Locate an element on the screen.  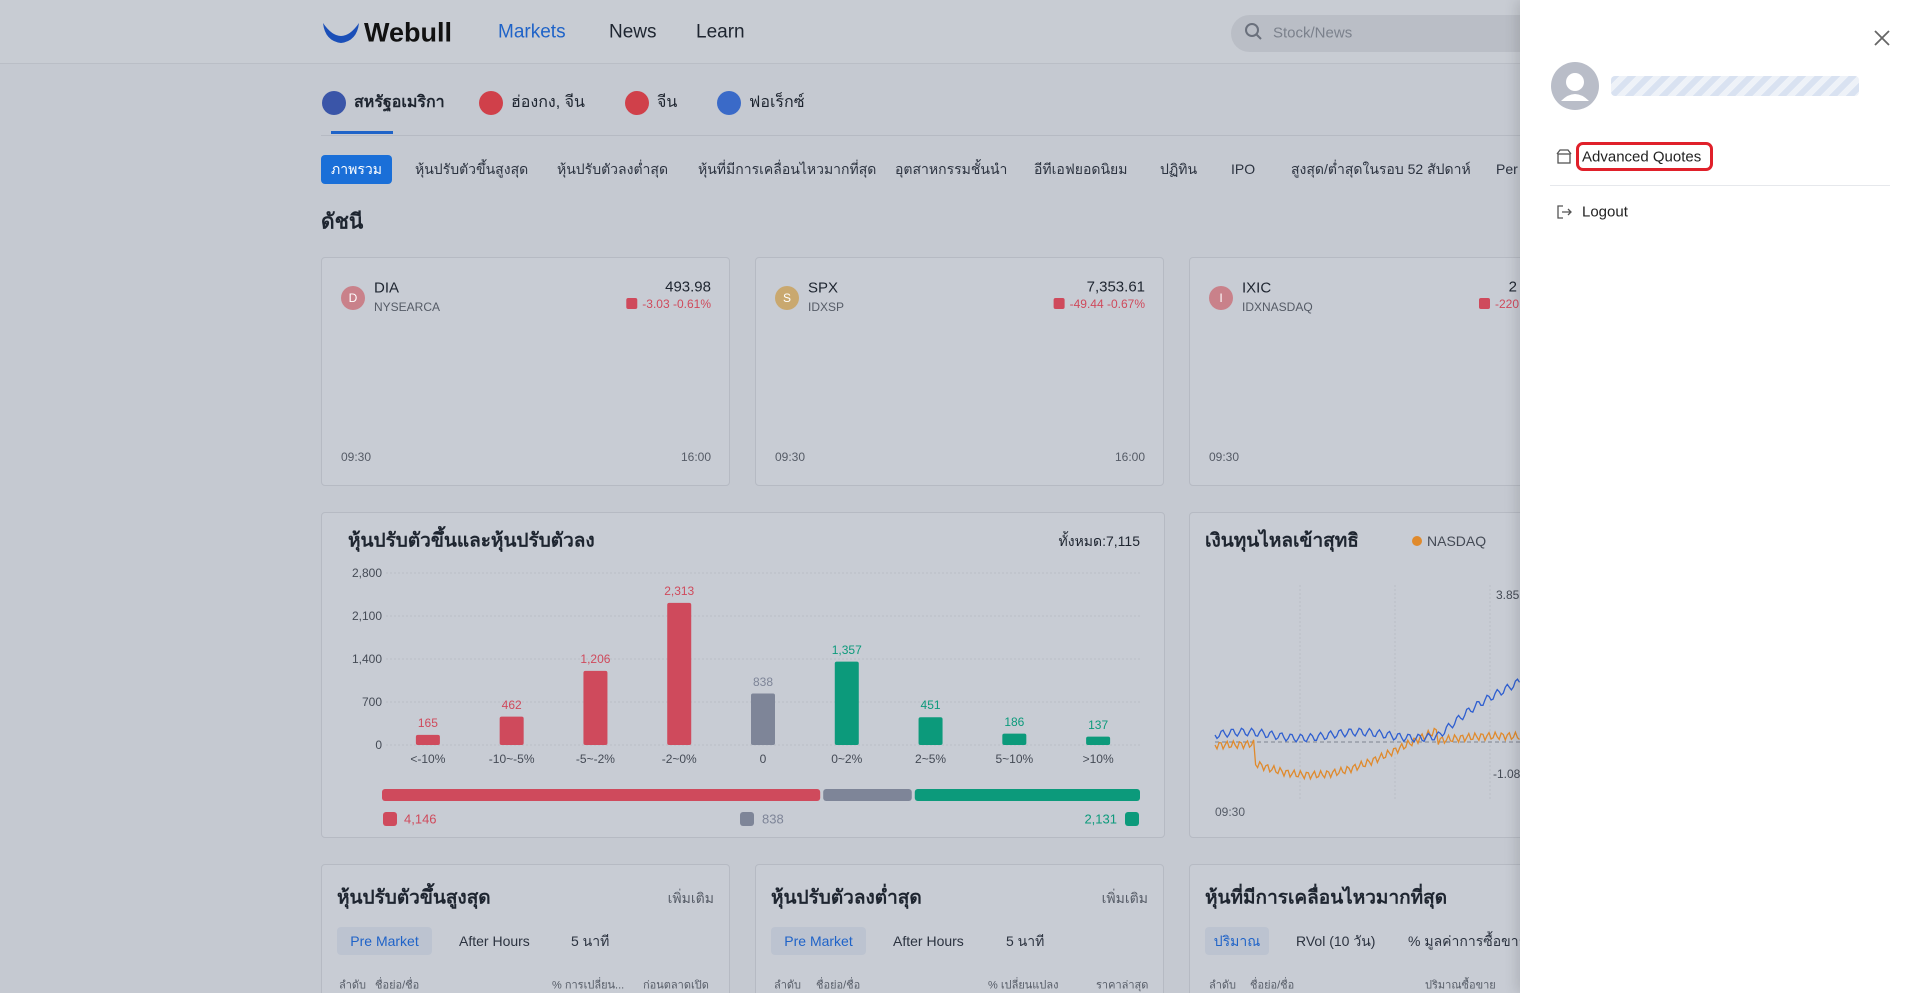
card-title: หุ้นปรับตัวขึ้นและหุ้นปรับตัวลง is located at coordinates (471, 541).